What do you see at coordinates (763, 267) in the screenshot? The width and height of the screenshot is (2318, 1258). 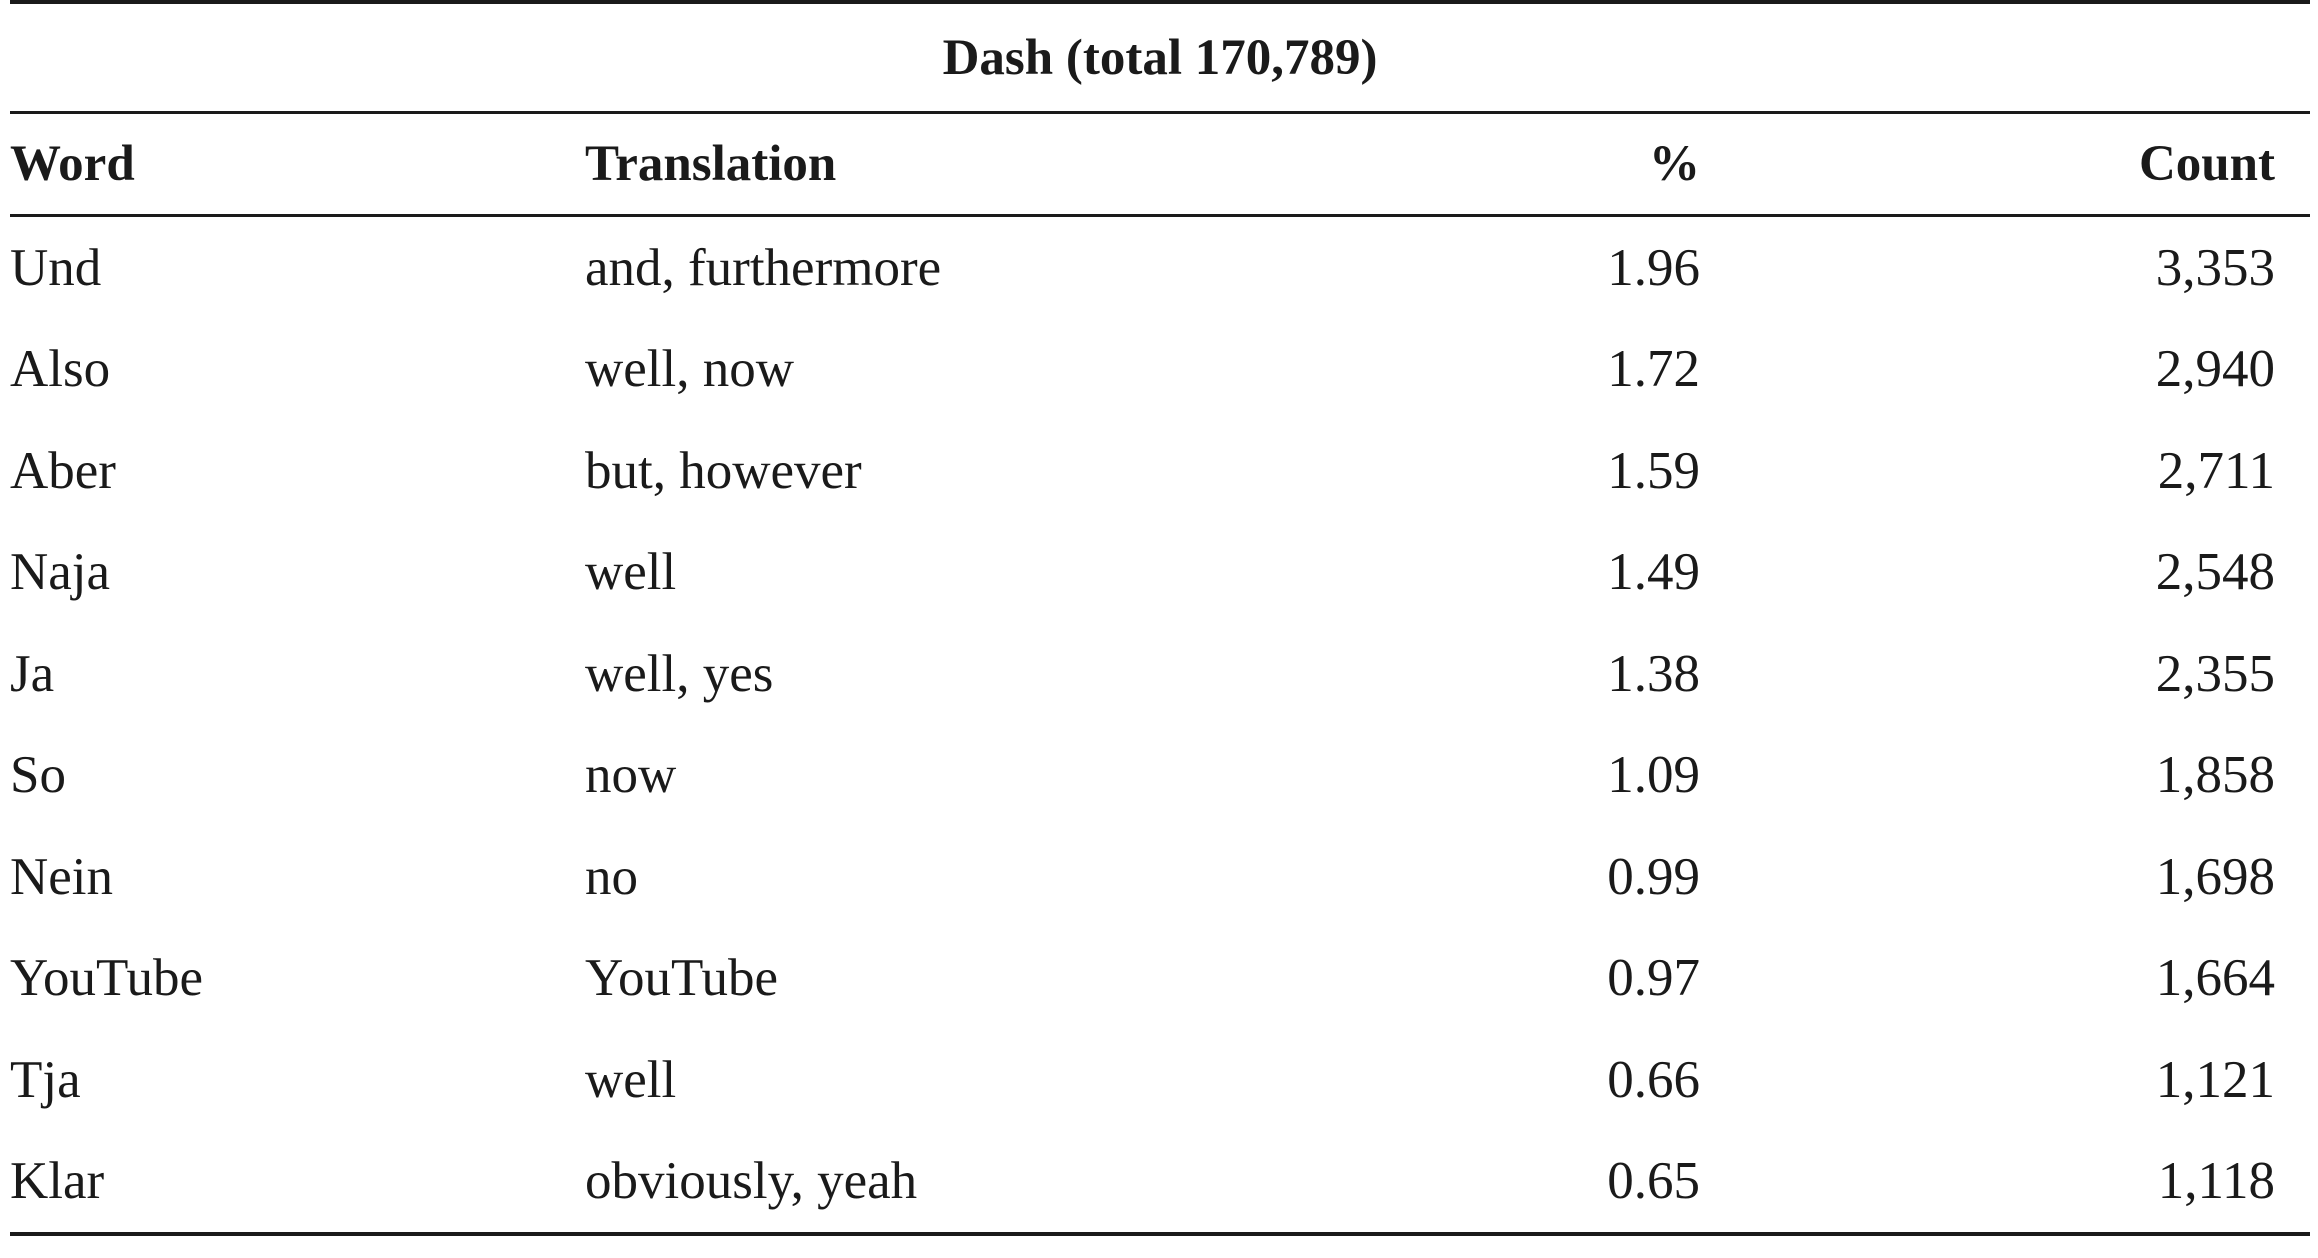 I see `cell-translation: and, furthermore` at bounding box center [763, 267].